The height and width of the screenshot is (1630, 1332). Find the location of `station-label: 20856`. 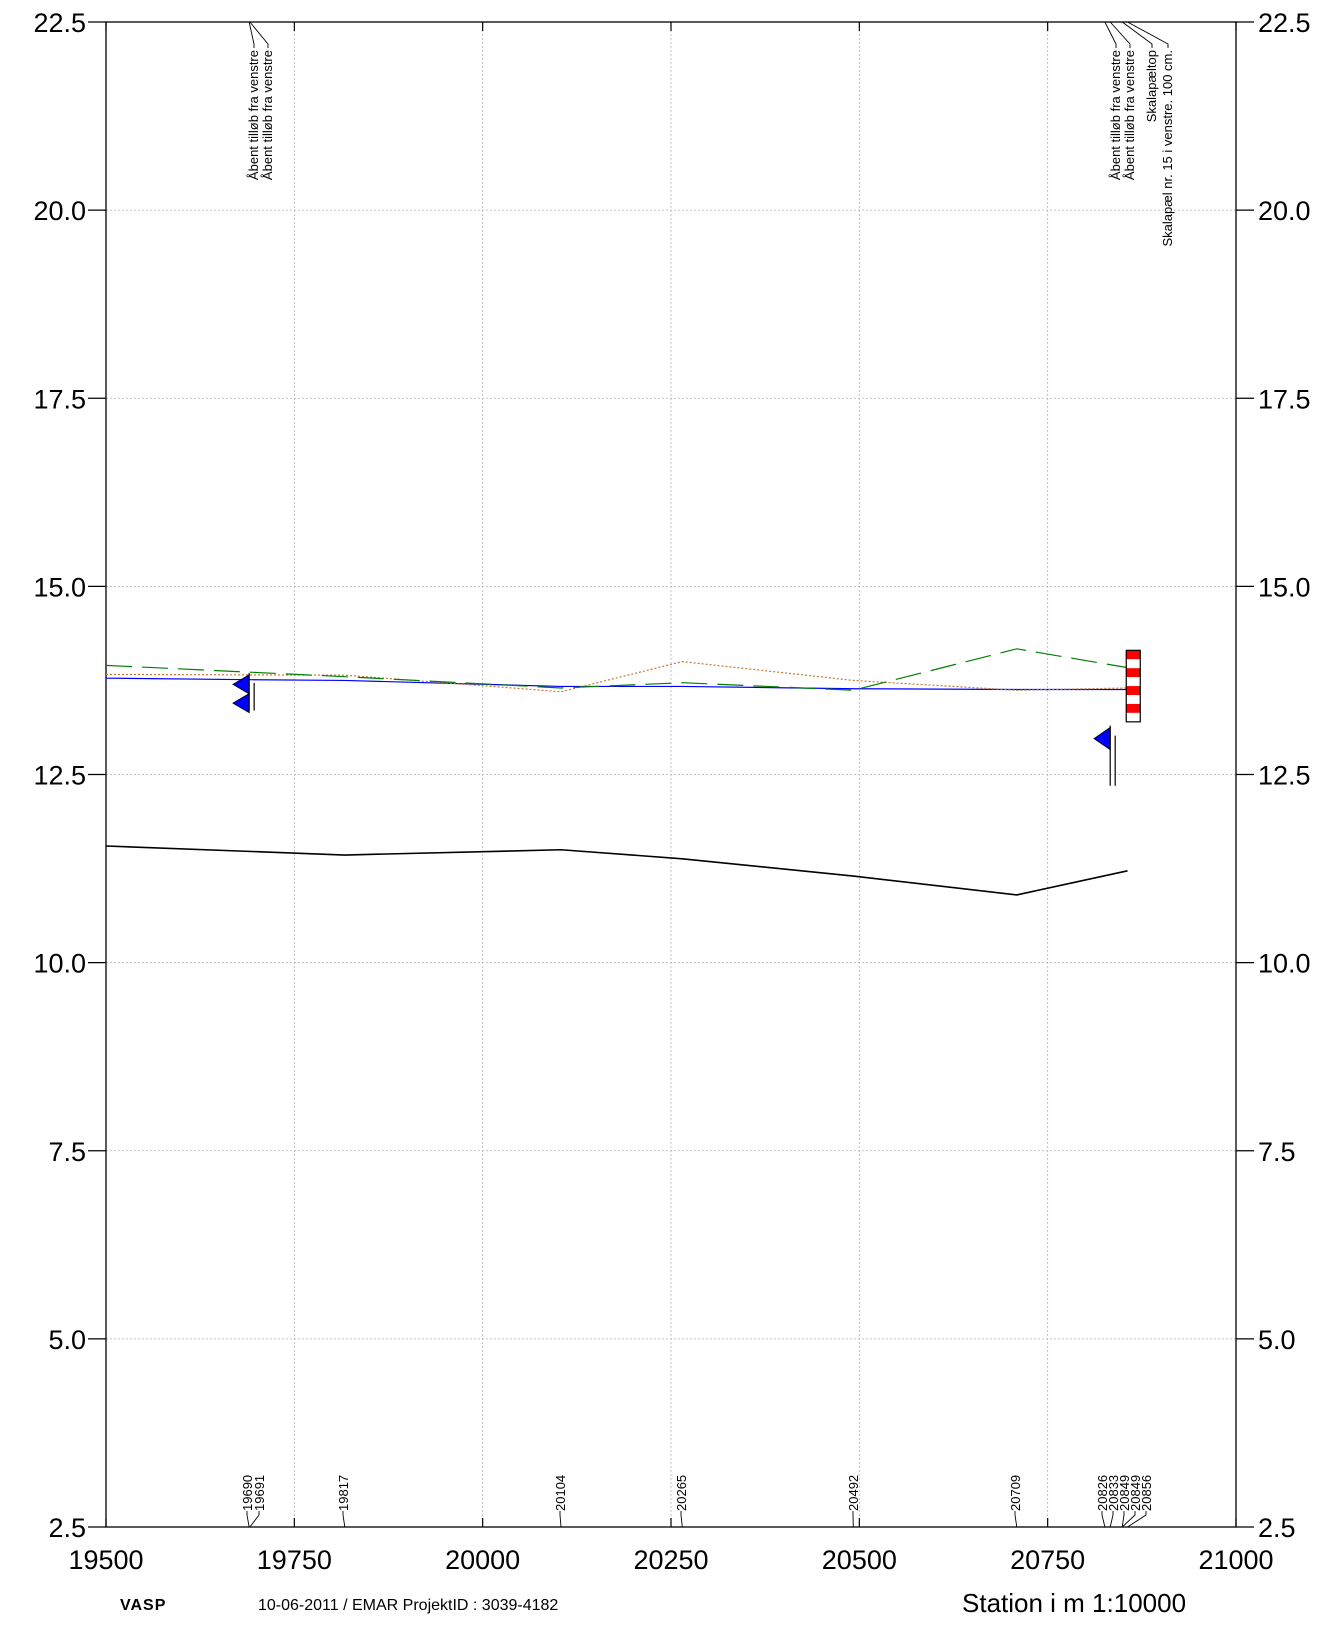

station-label: 20856 is located at coordinates (1146, 1493).